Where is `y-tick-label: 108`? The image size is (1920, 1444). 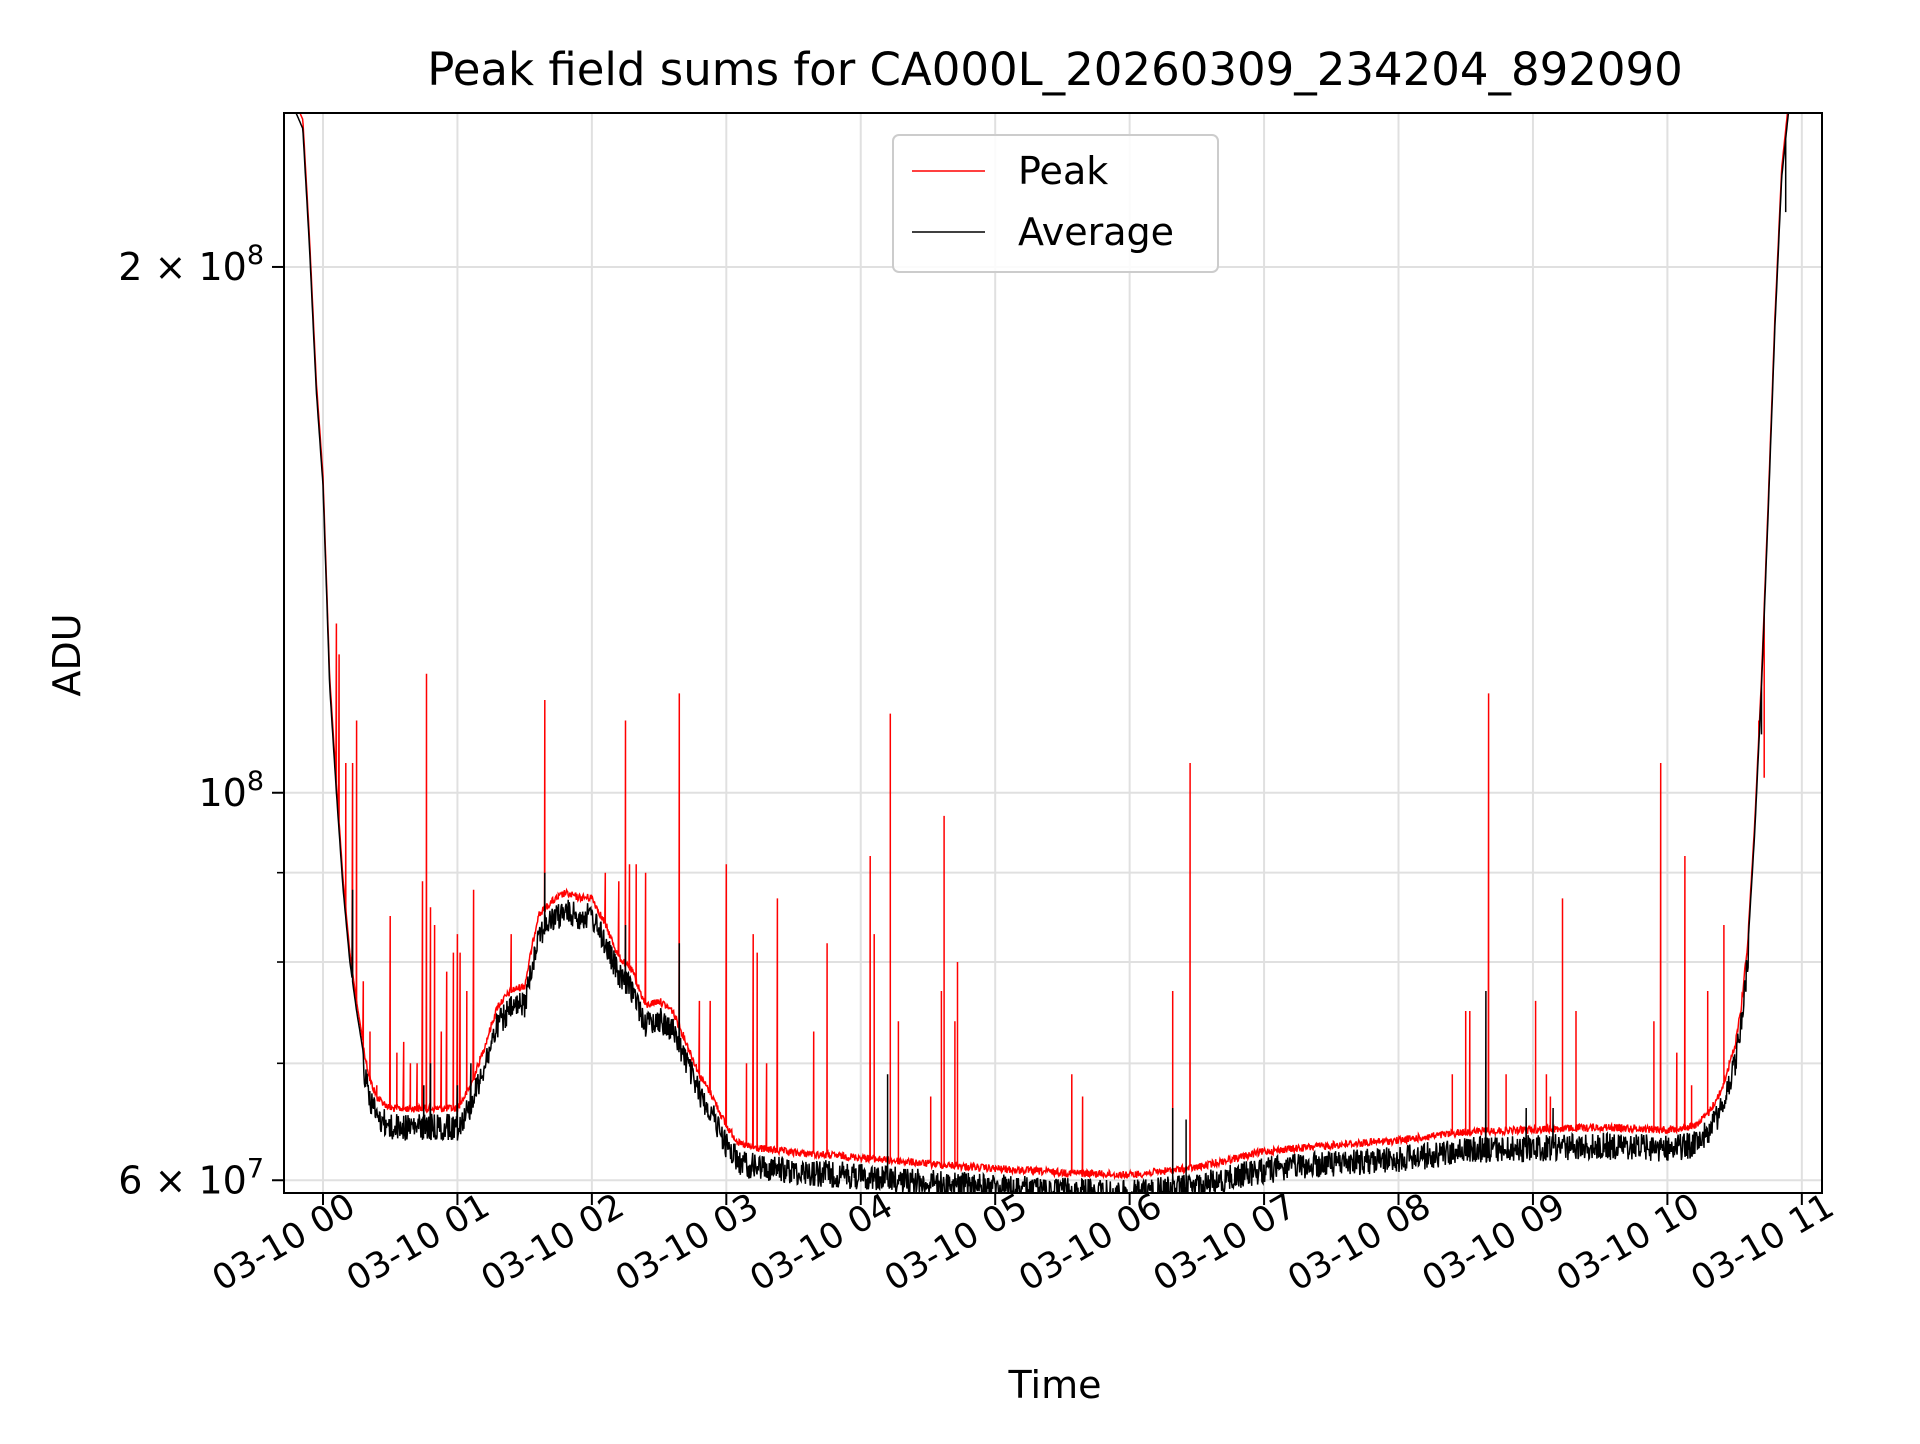 y-tick-label: 108 is located at coordinates (231, 790).